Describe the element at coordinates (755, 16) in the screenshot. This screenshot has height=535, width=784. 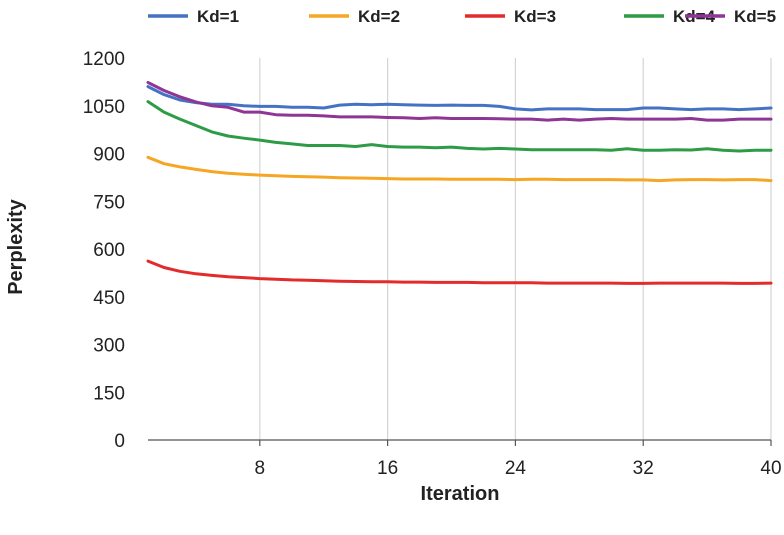
I see `legend-label: Kd=5` at that location.